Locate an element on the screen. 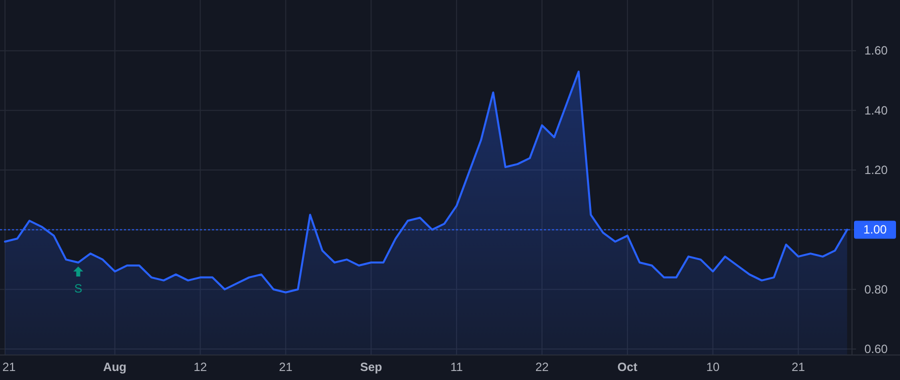  x-tick-label: Sep is located at coordinates (371, 367).